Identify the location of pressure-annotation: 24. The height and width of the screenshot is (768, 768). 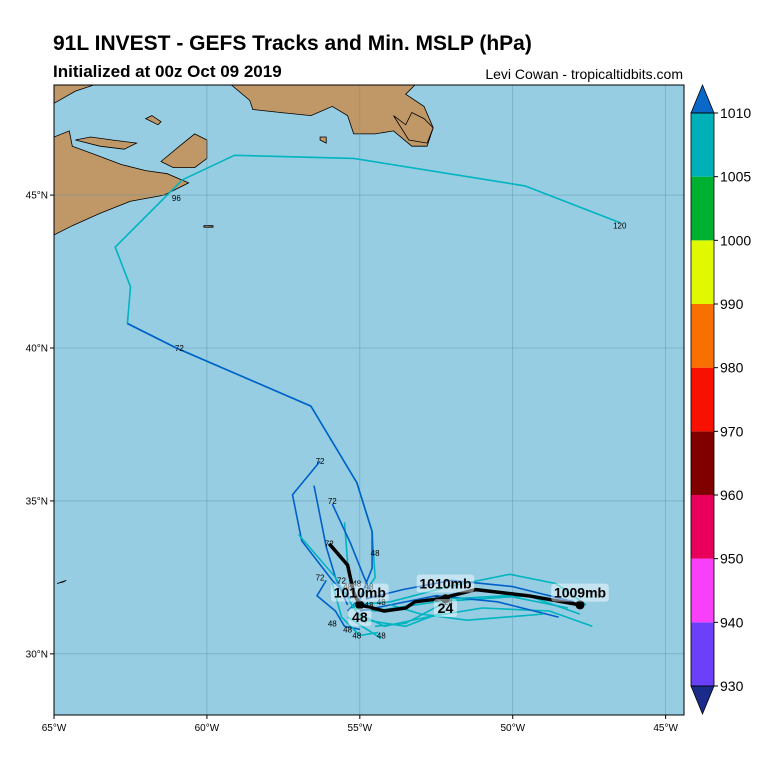
(446, 608).